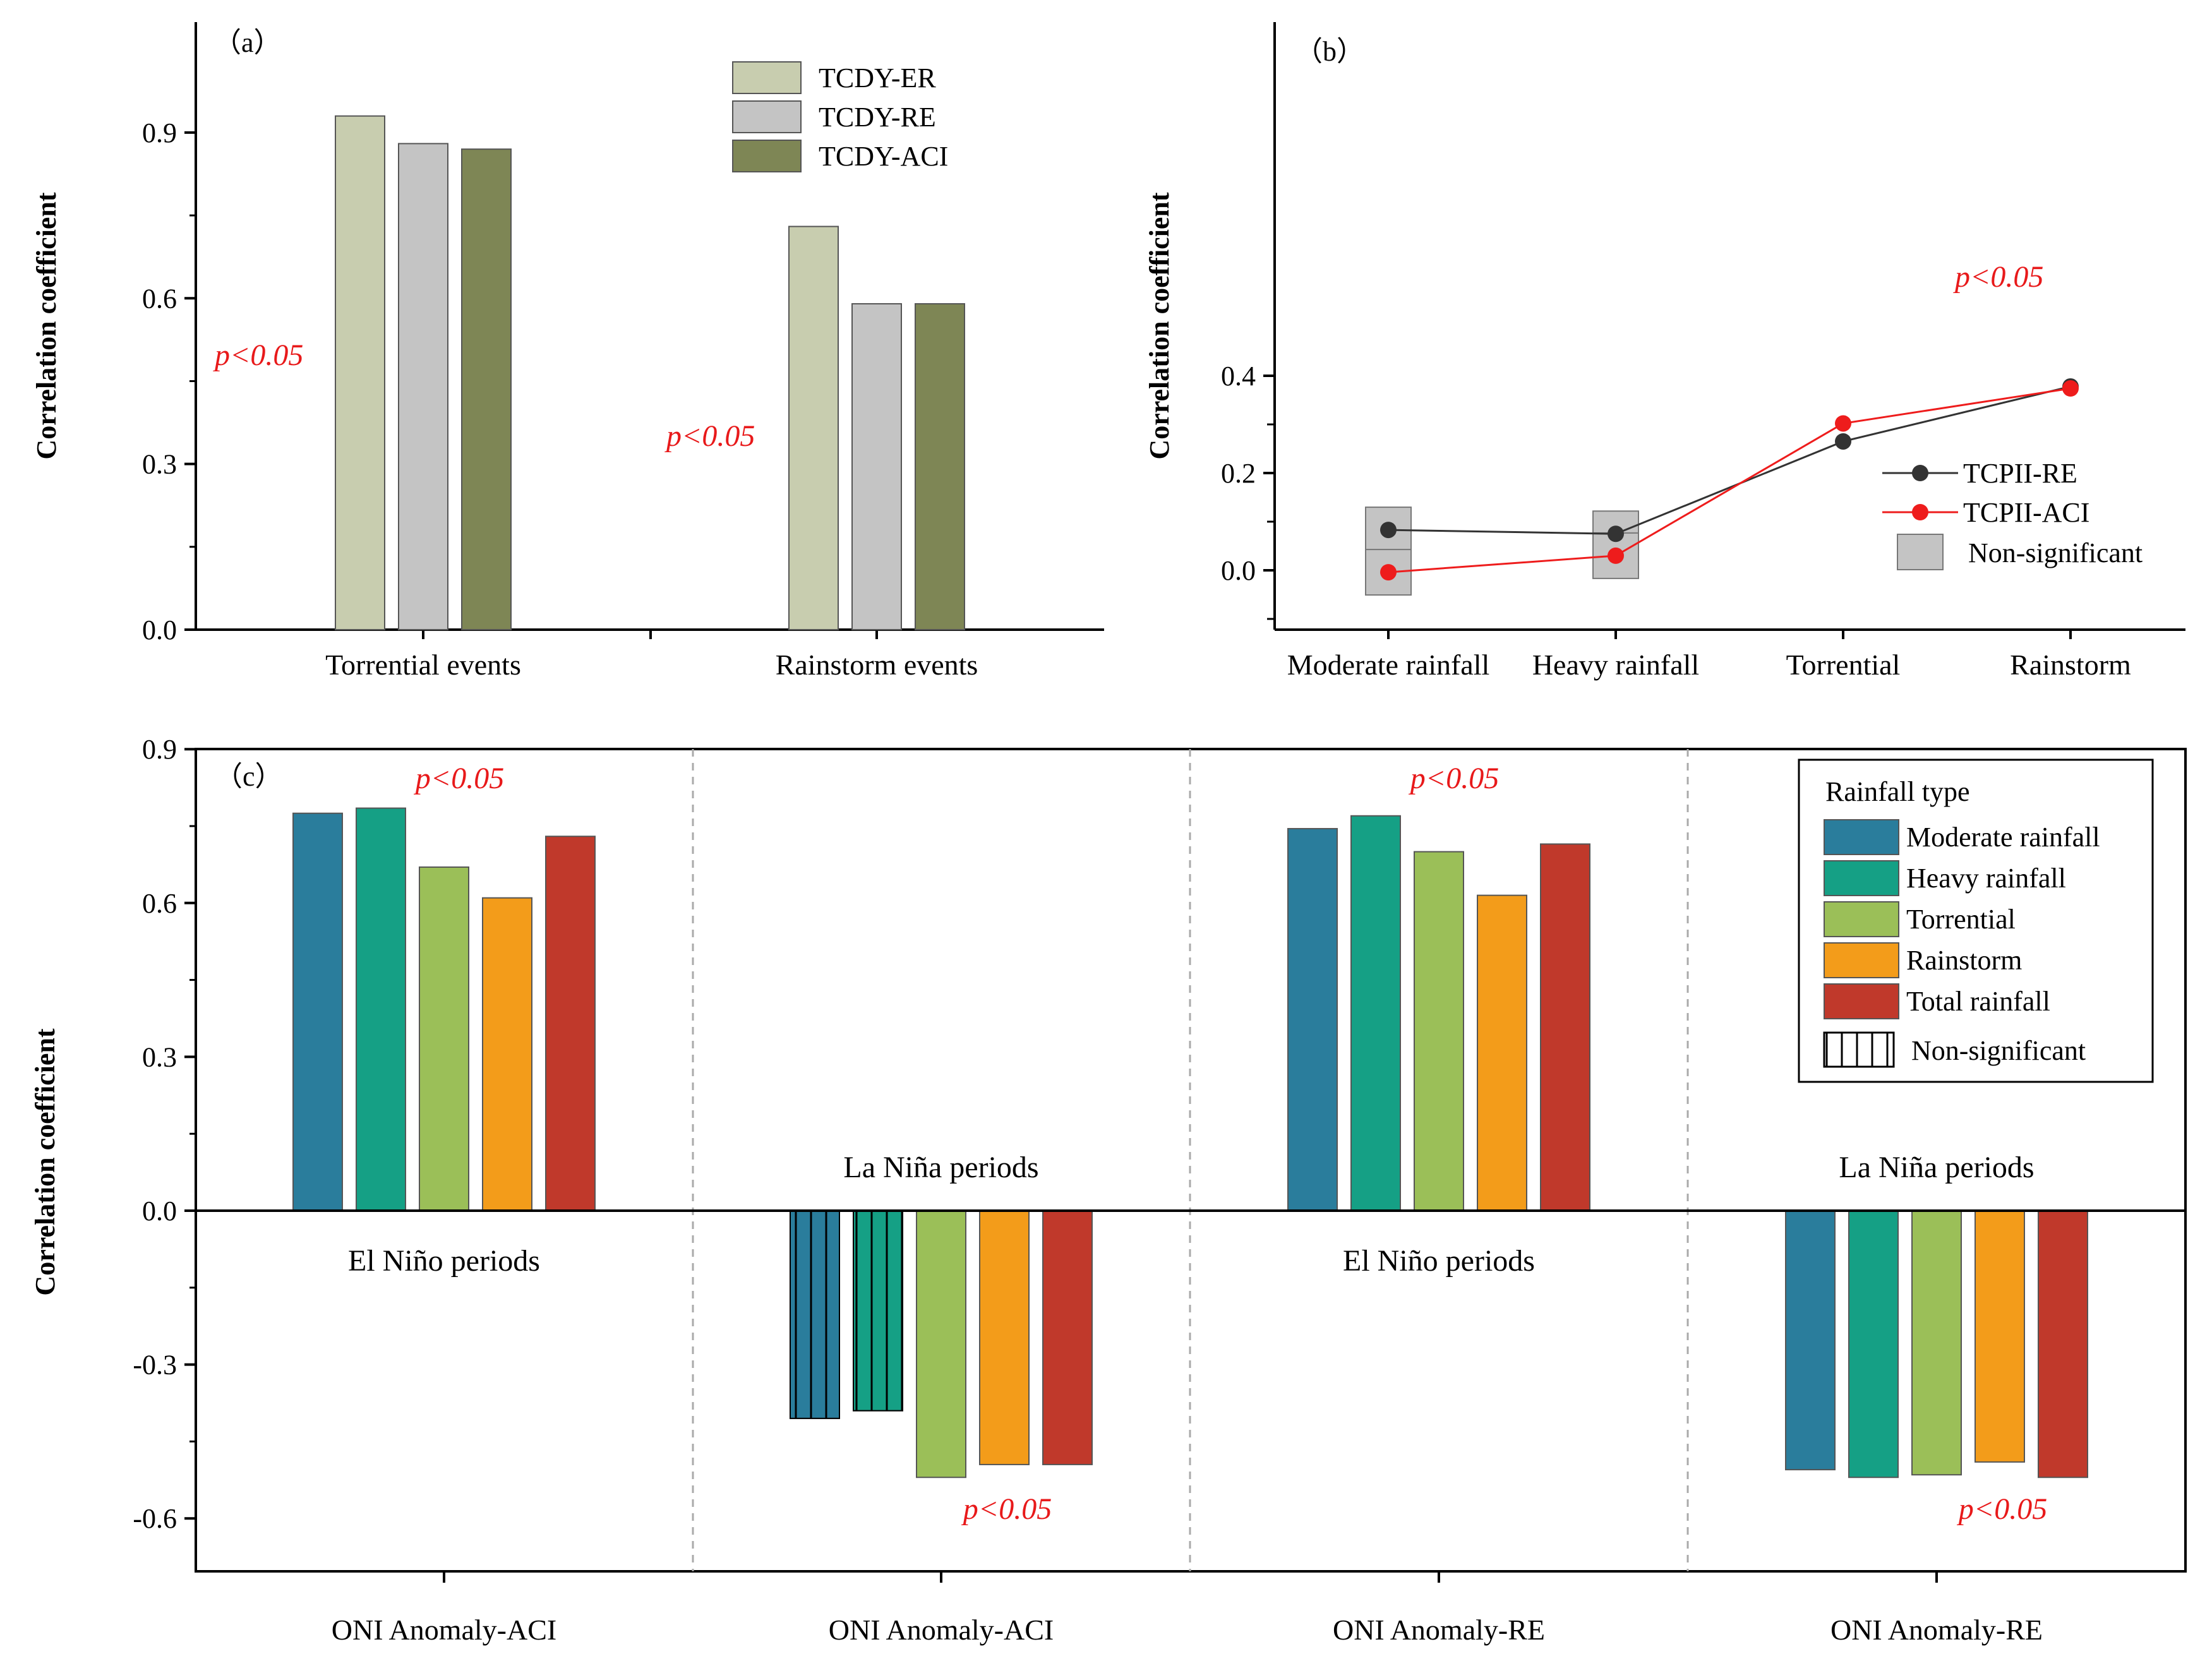  I want to click on panel-b-legend-label: Non-significant, so click(2055, 553).